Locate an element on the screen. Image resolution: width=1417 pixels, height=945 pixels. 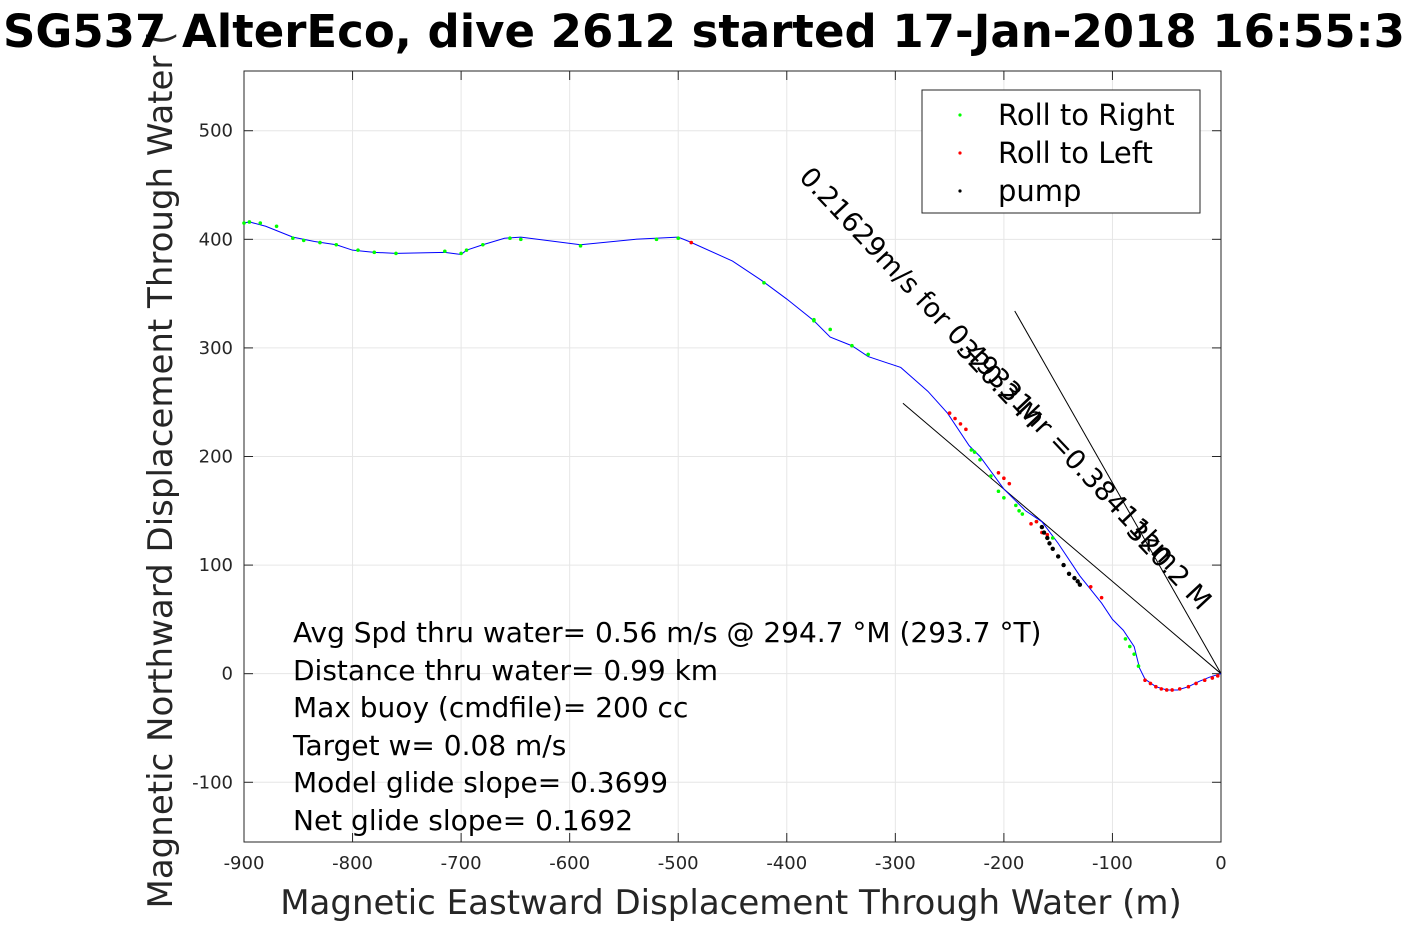
x-tick-label: -100 is located at coordinates (1112, 863).